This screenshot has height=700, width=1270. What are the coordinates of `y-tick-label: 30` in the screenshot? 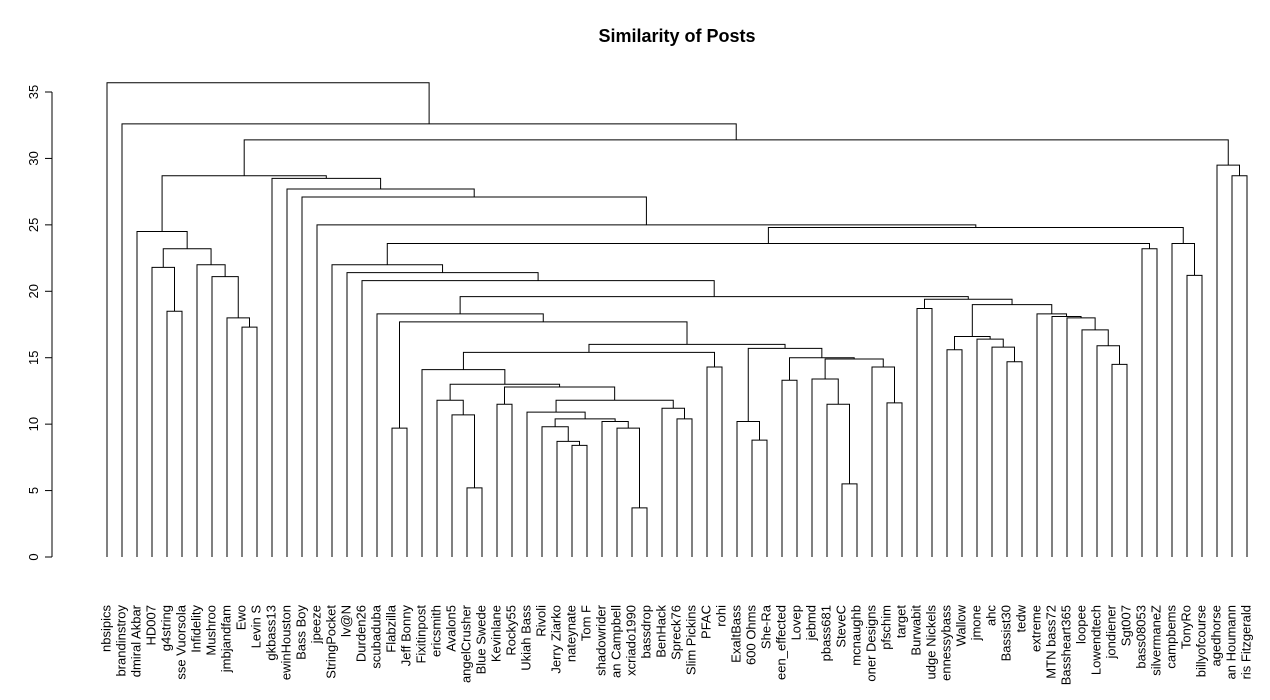 It's located at (33, 158).